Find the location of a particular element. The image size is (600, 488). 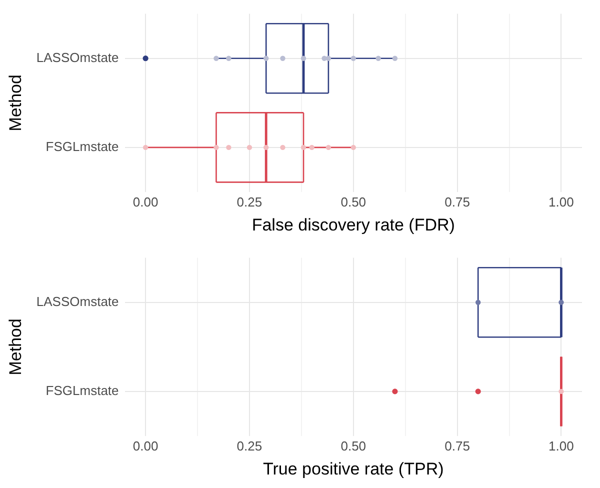

x-axis-title: False discovery rate (FDR) is located at coordinates (353, 224).